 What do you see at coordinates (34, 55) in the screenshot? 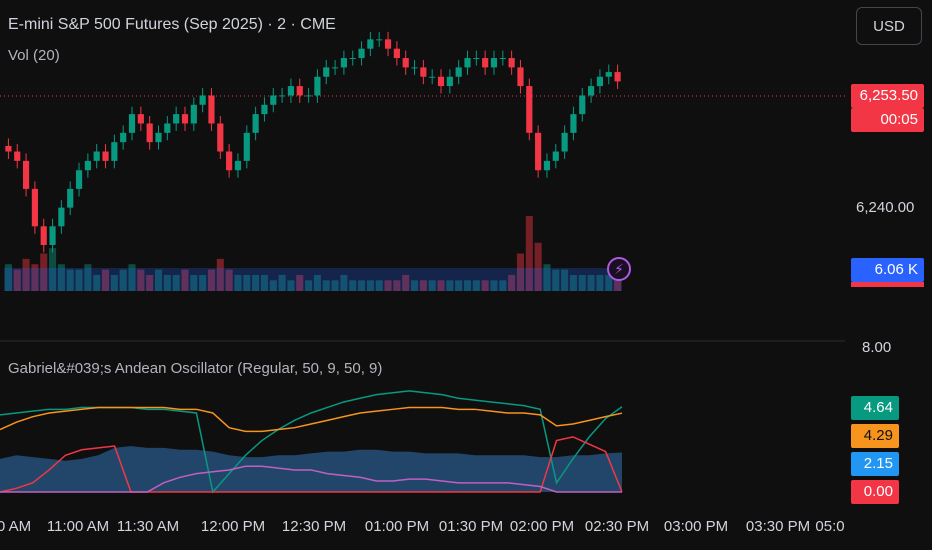
I see `volume-indicator-title: Vol (20)` at bounding box center [34, 55].